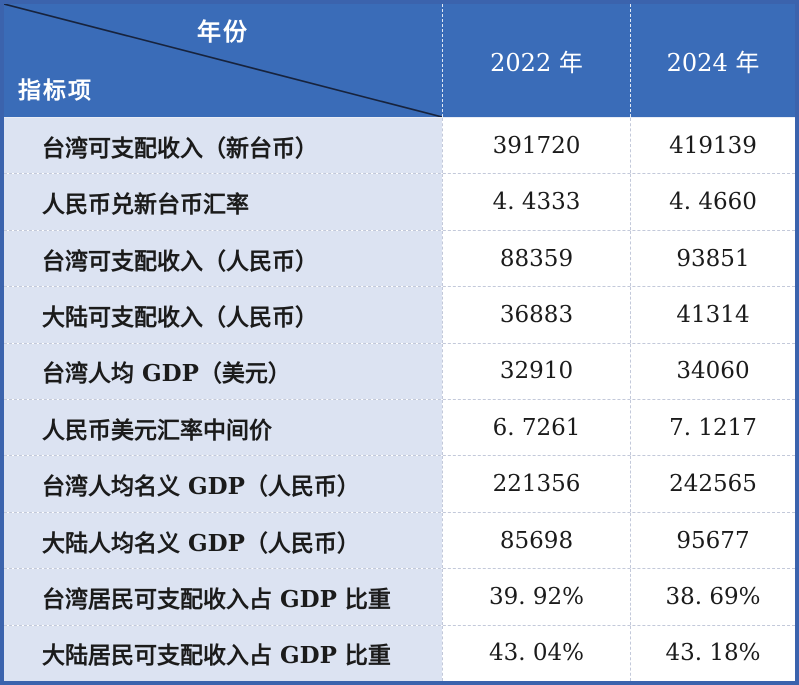  Describe the element at coordinates (223, 484) in the screenshot. I see `row-label: 台湾人均名义 GDP（人民币）` at that location.